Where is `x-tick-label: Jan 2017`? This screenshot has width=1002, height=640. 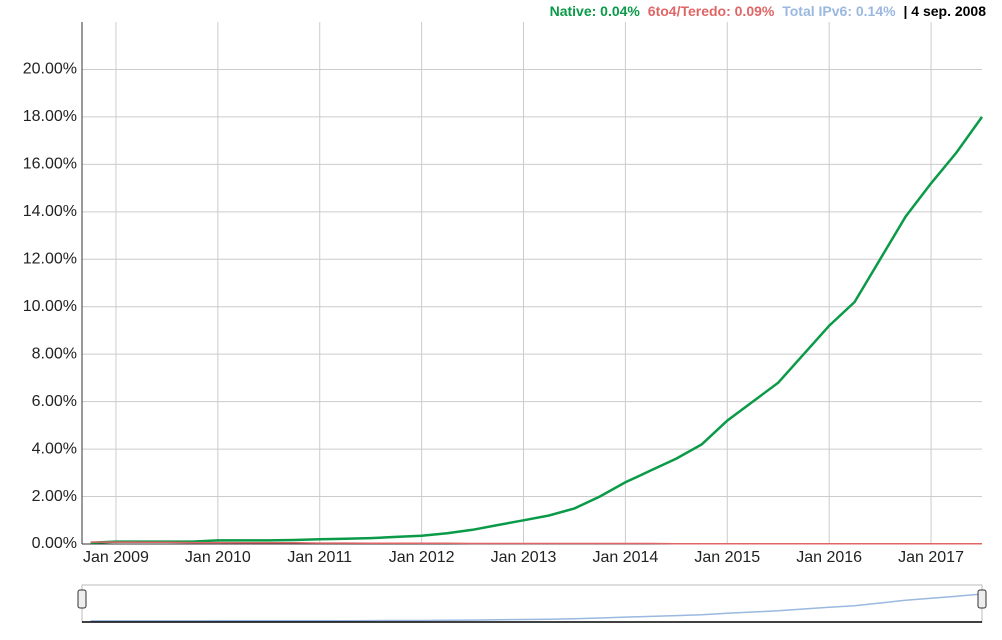
x-tick-label: Jan 2017 is located at coordinates (931, 557).